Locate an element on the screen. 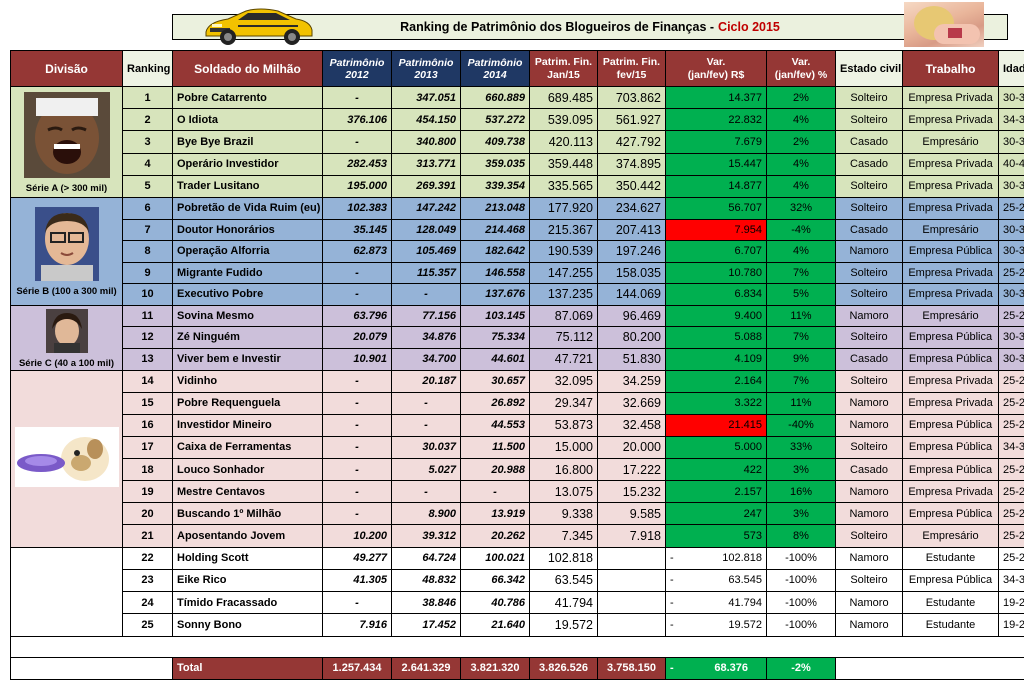  rank-cell: 21 is located at coordinates (148, 536).